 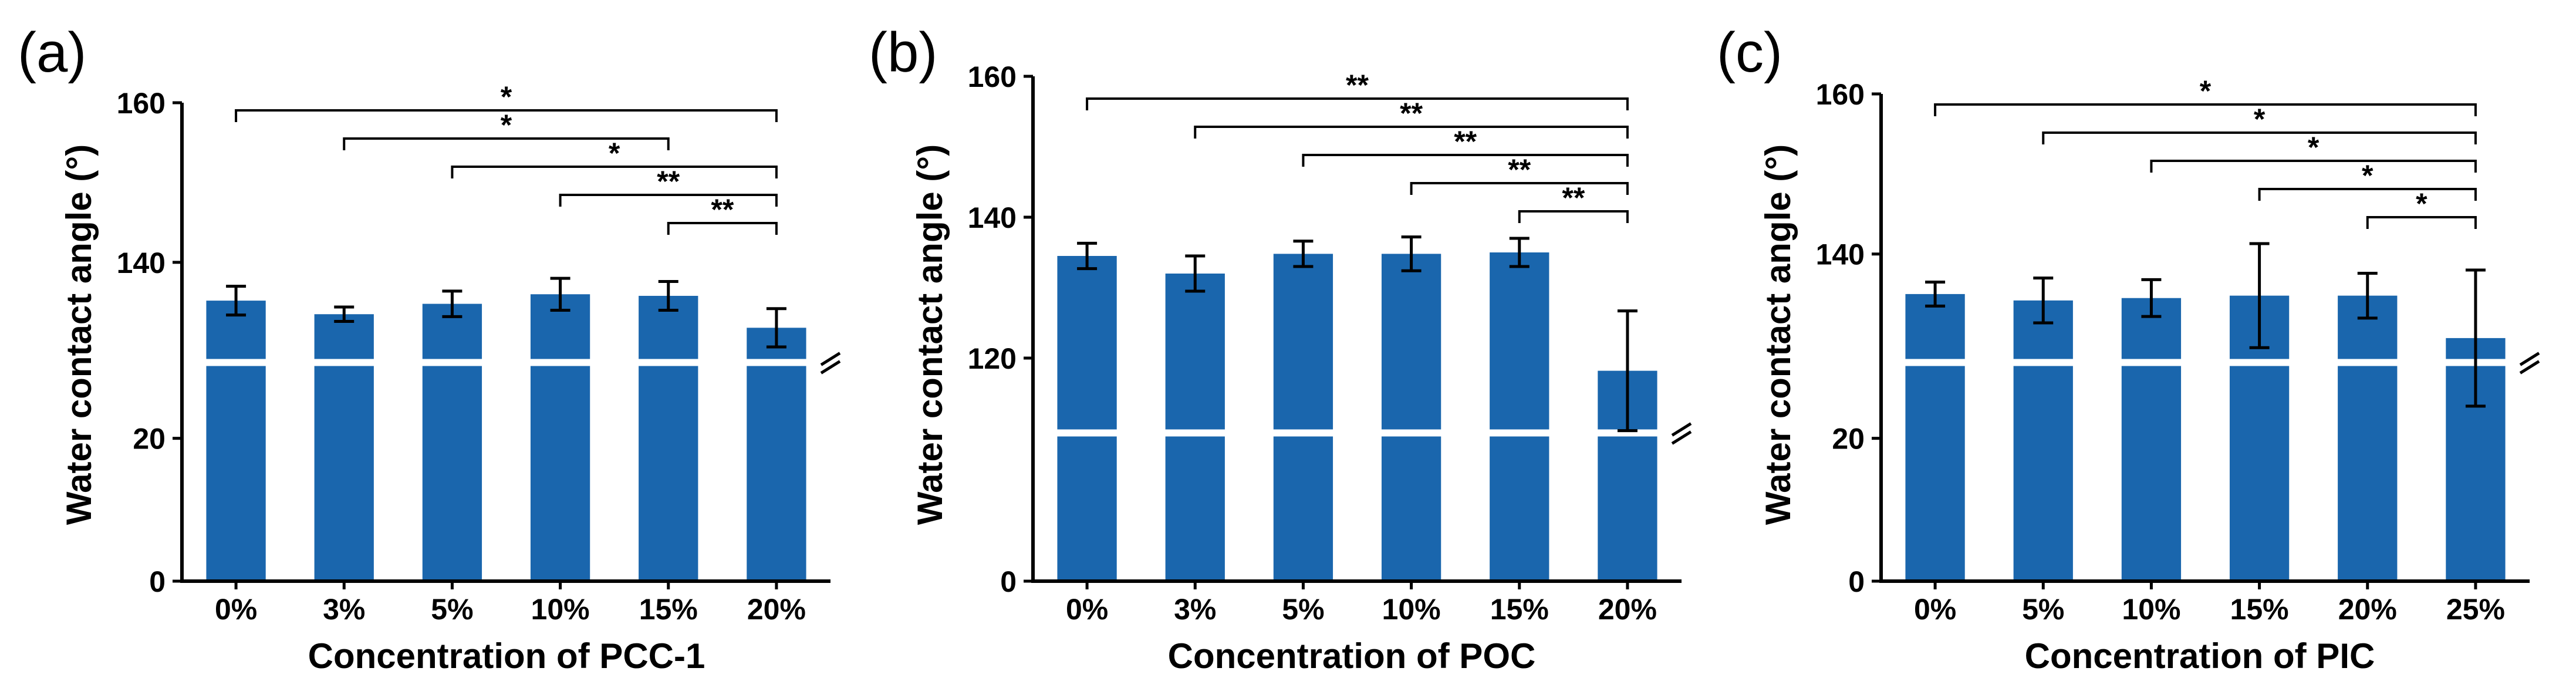 I want to click on panel-b-ylabel: Water contact angle (°), so click(x=930, y=334).